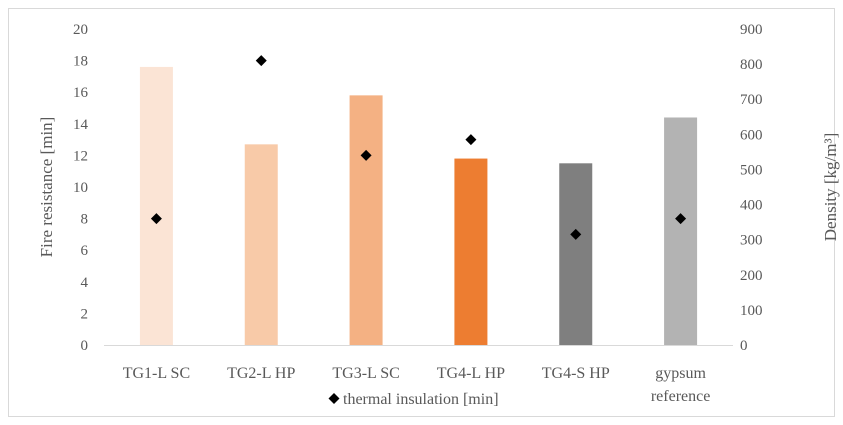 This screenshot has width=843, height=425. Describe the element at coordinates (80, 156) in the screenshot. I see `y-tick-label: 12` at that location.